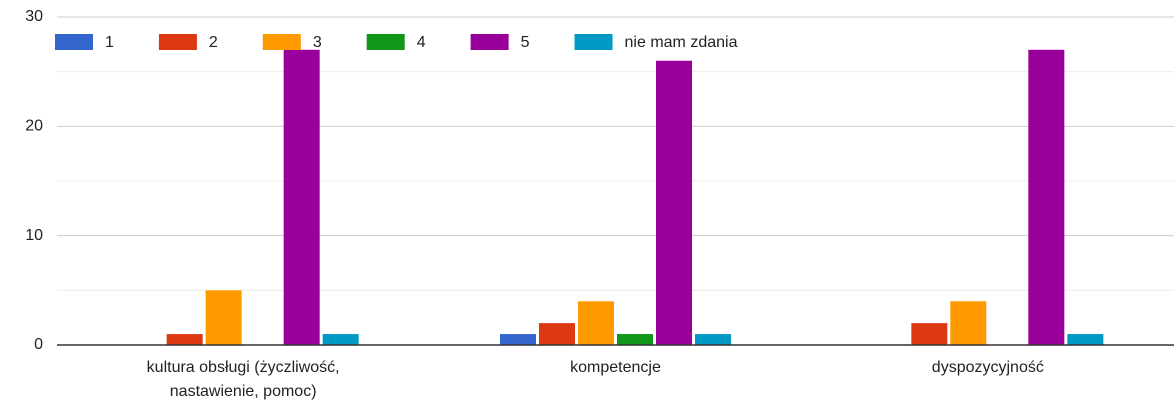  I want to click on legend-label: 4, so click(421, 42).